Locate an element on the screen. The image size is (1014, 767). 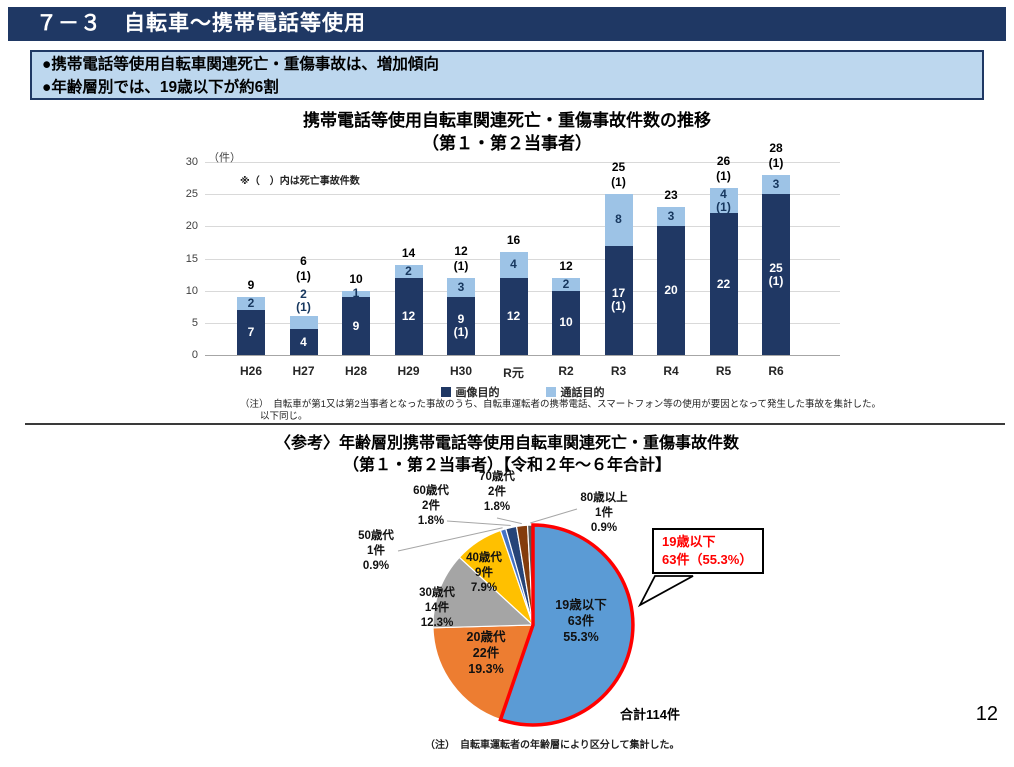
bar-total-label: 12 (1) is located at coordinates (461, 258).